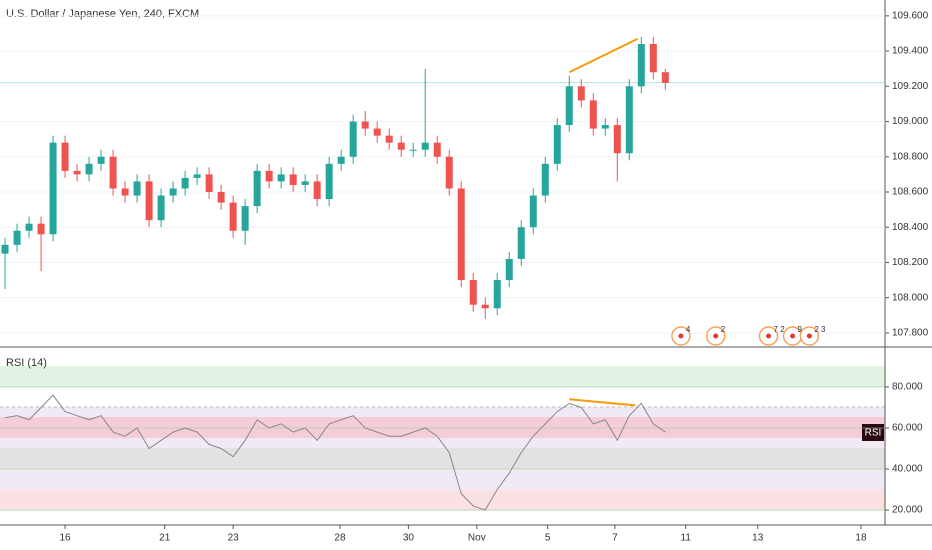  What do you see at coordinates (910, 121) in the screenshot?
I see `y-tick-label: 109.000` at bounding box center [910, 121].